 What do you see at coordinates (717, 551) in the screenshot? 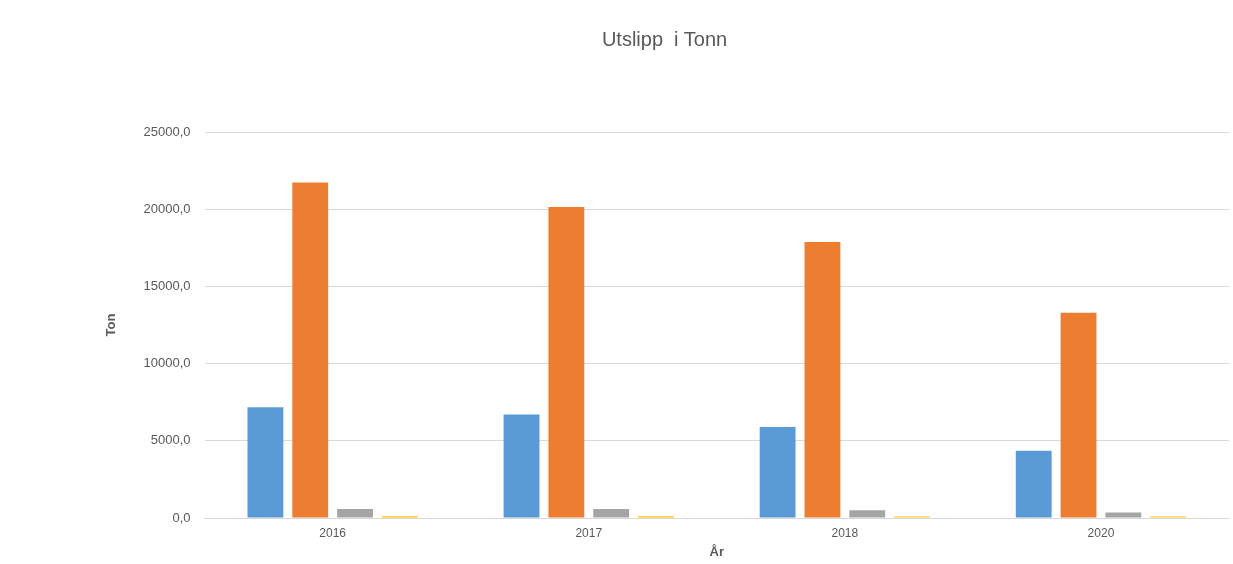
I see `x-axis-title: År` at bounding box center [717, 551].